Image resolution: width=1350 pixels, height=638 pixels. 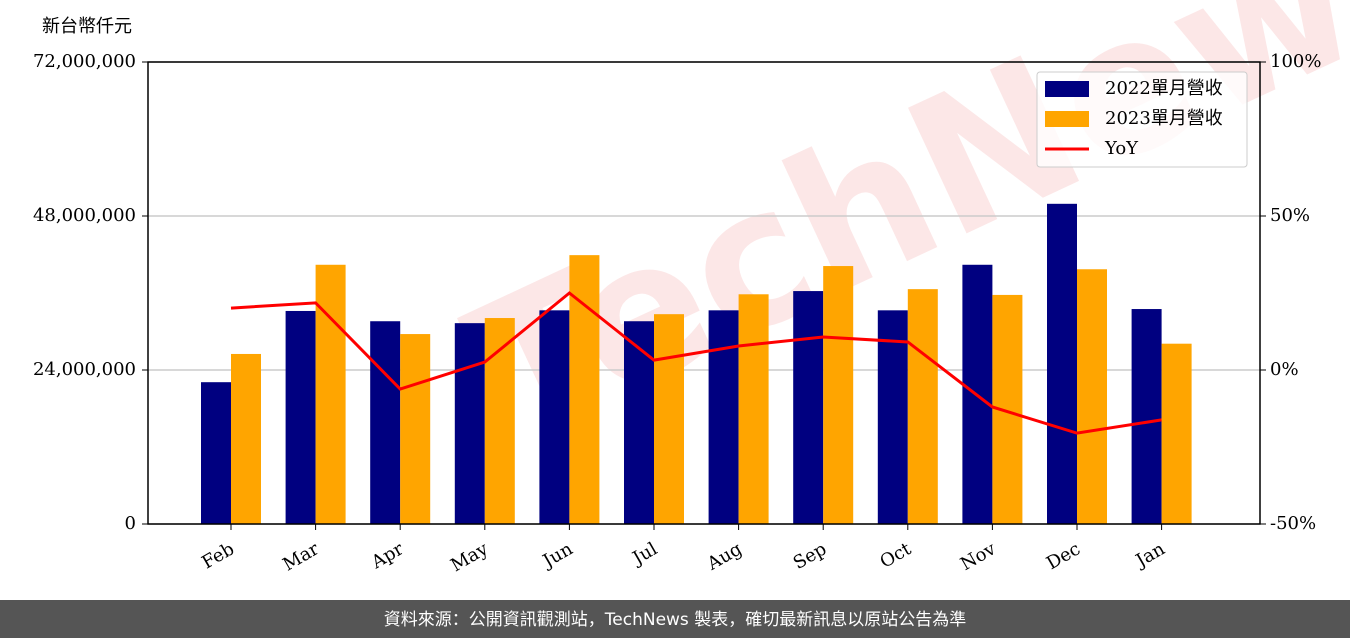 What do you see at coordinates (724, 556) in the screenshot?
I see `x-tick-label: Aug` at bounding box center [724, 556].